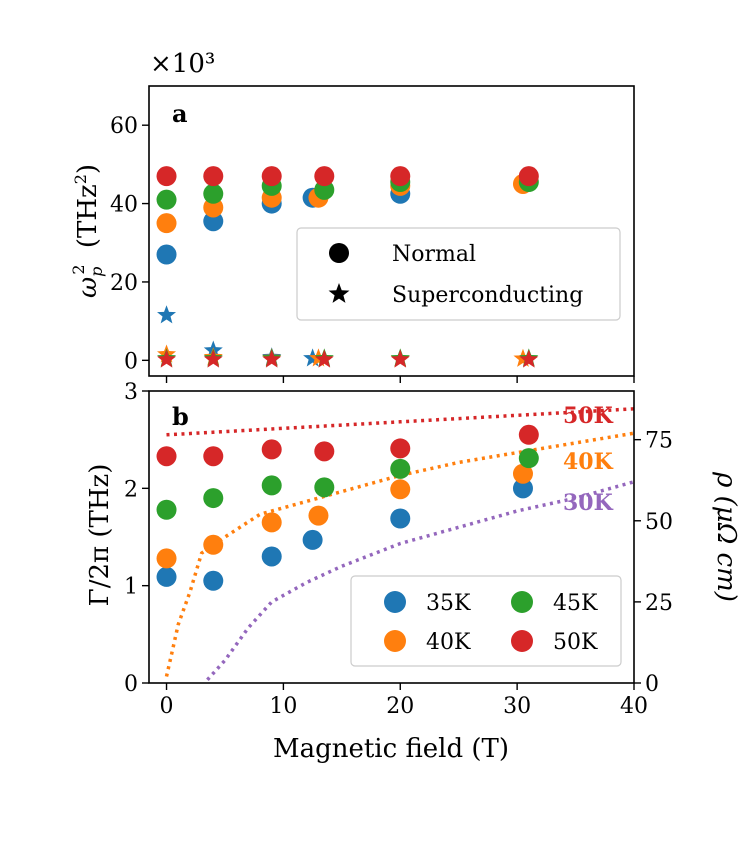  Describe the element at coordinates (400, 706) in the screenshot. I see `x-tick-label: 20` at that location.